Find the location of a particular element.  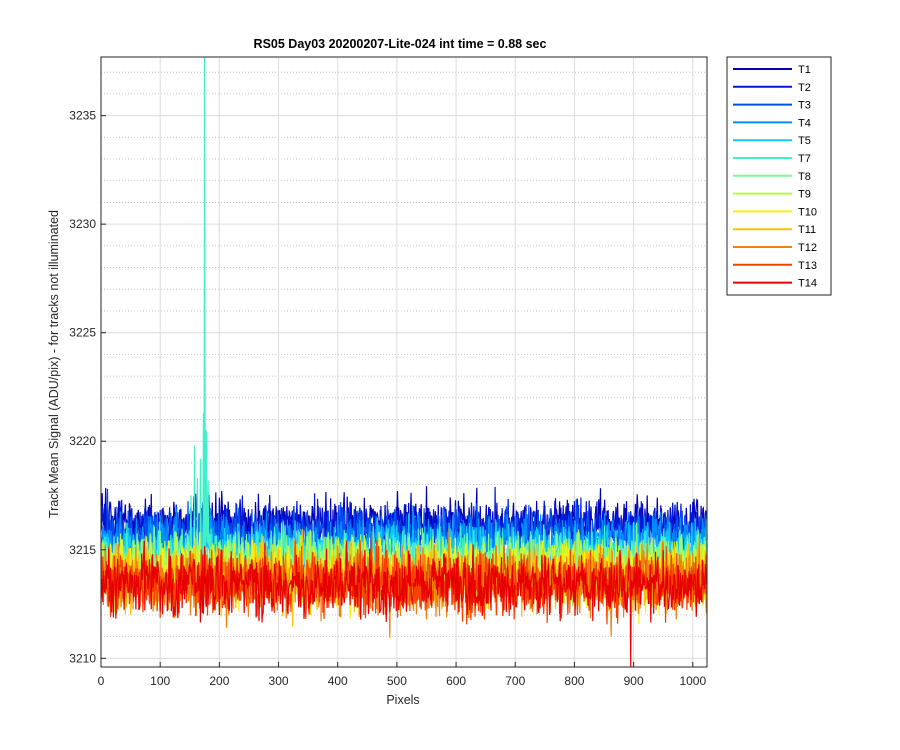

legend-label-t4: T4 is located at coordinates (804, 123).